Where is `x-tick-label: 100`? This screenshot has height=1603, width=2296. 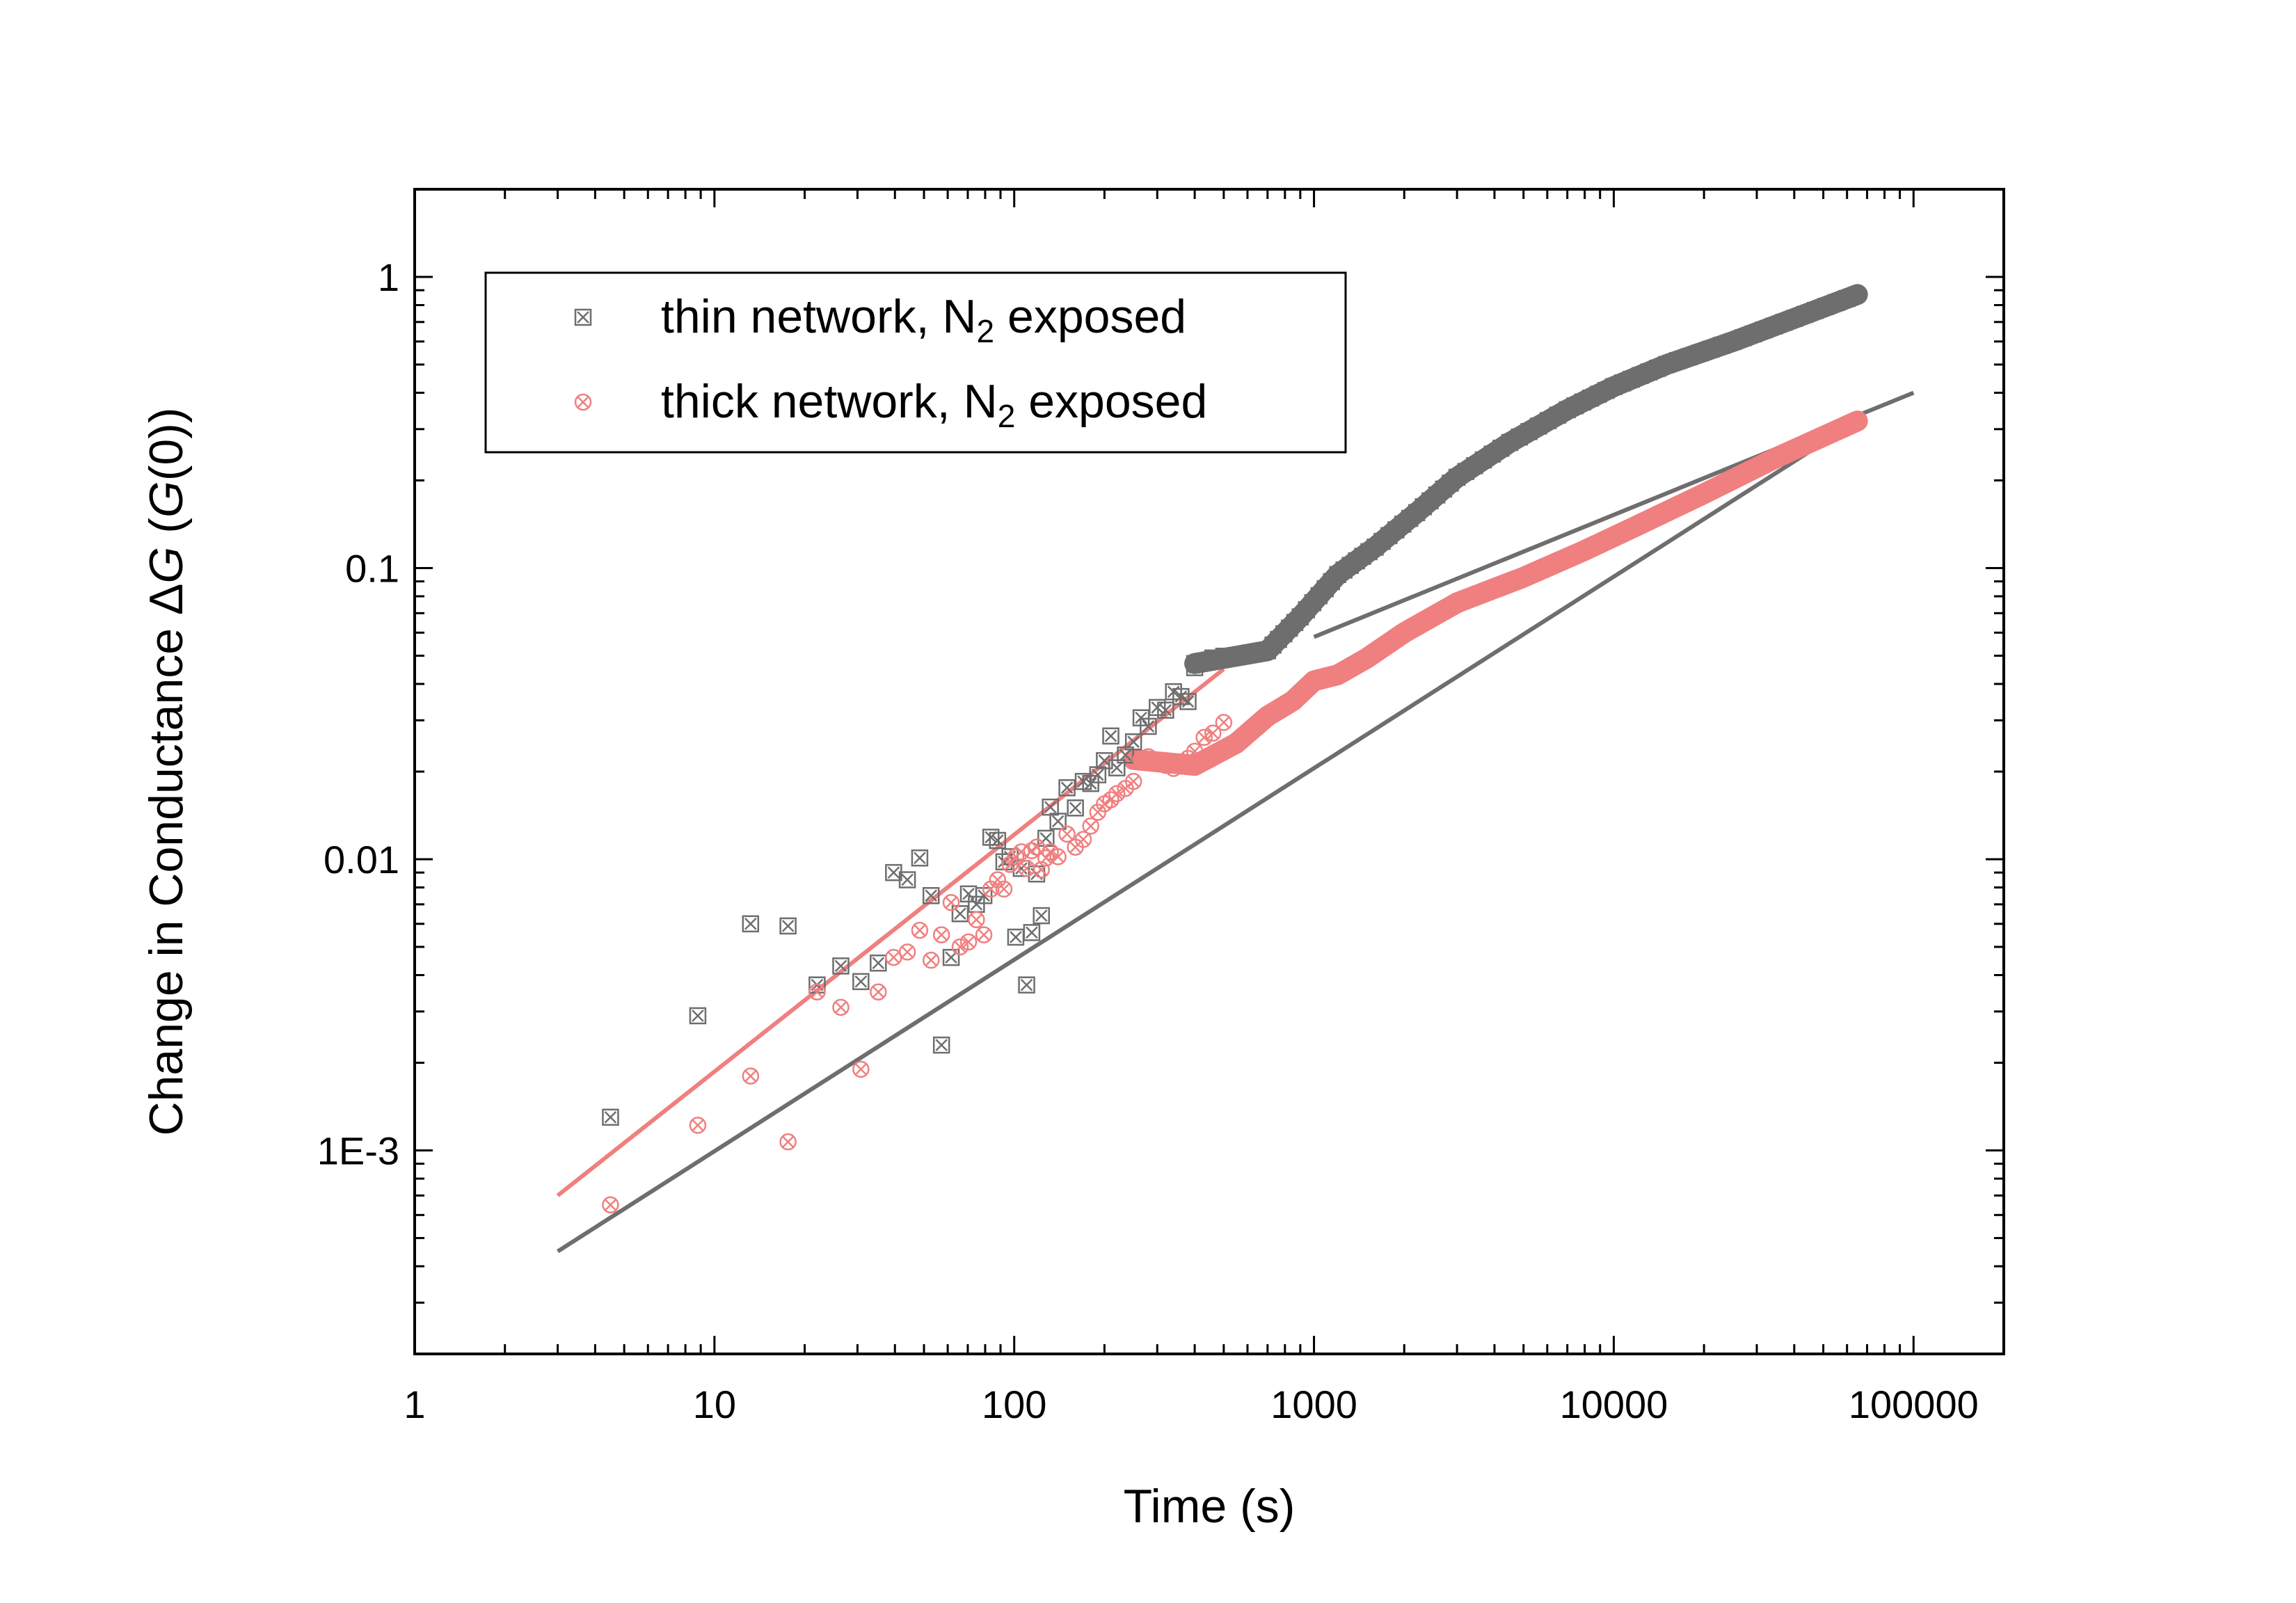 x-tick-label: 100 is located at coordinates (1014, 1404).